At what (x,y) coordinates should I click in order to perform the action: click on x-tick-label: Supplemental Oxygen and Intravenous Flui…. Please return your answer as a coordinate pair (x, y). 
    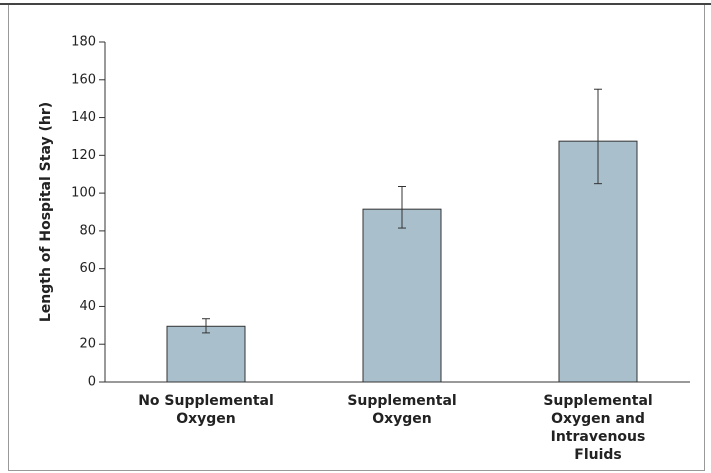
    Looking at the image, I should click on (598, 428).